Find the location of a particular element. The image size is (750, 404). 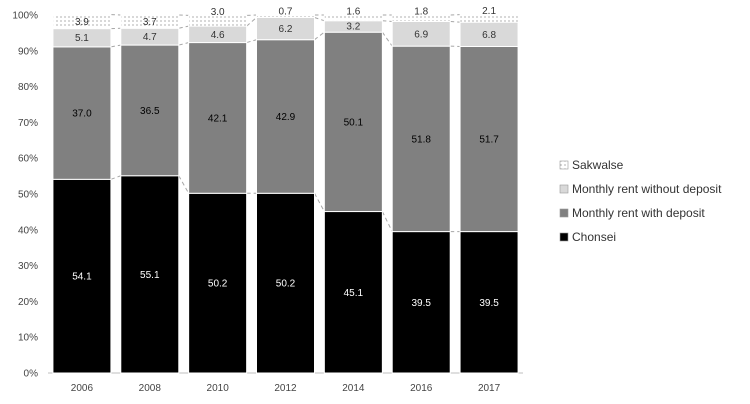

y-tick-label: 100% is located at coordinates (25, 16).